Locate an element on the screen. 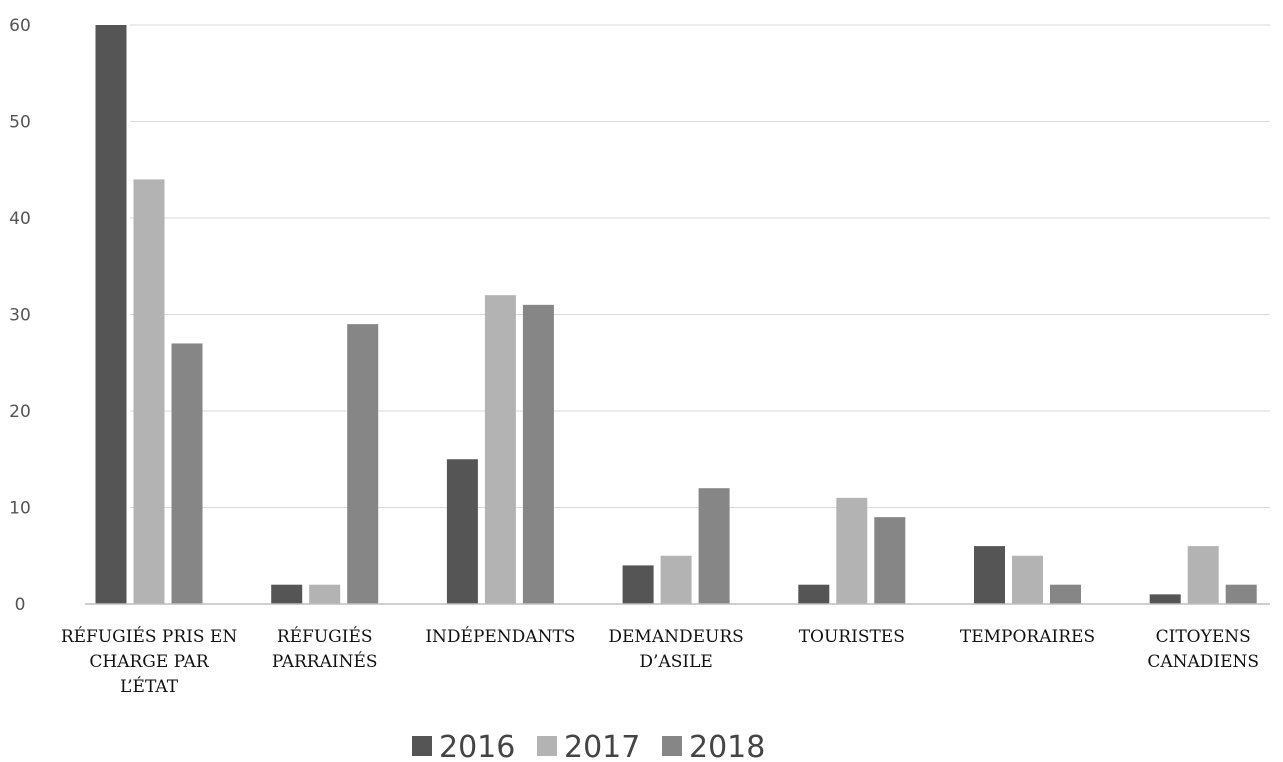 The height and width of the screenshot is (762, 1283). x-tick-label-line: TEMPORAIRES is located at coordinates (1027, 637).